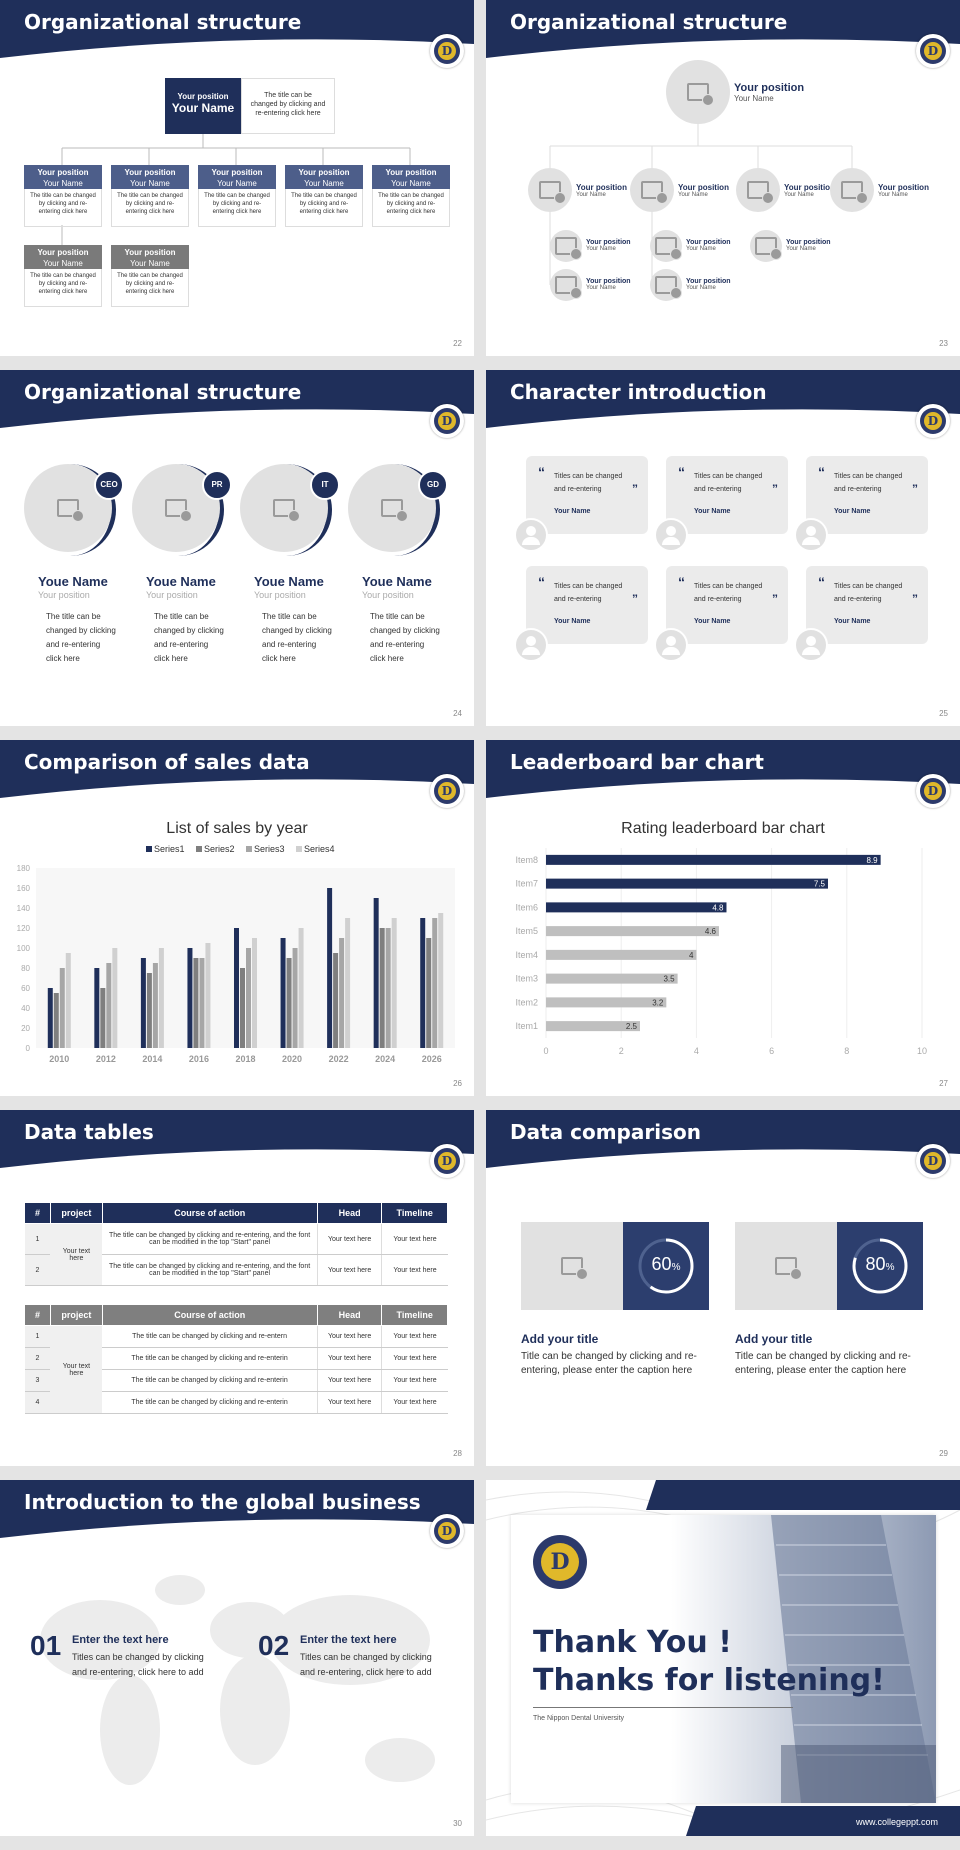 This screenshot has width=960, height=1850. What do you see at coordinates (875, 1264) in the screenshot?
I see `percent-value: 80` at bounding box center [875, 1264].